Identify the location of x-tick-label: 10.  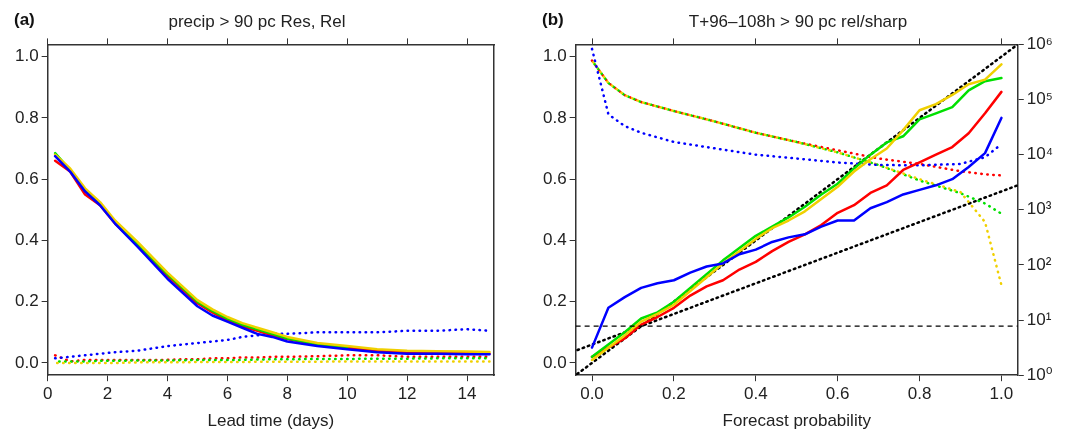
(347, 394).